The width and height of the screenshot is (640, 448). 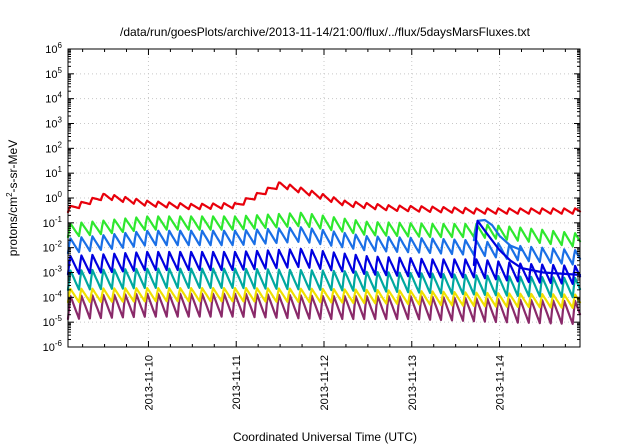 I want to click on y-tick-label: 10⁵, so click(x=53, y=73).